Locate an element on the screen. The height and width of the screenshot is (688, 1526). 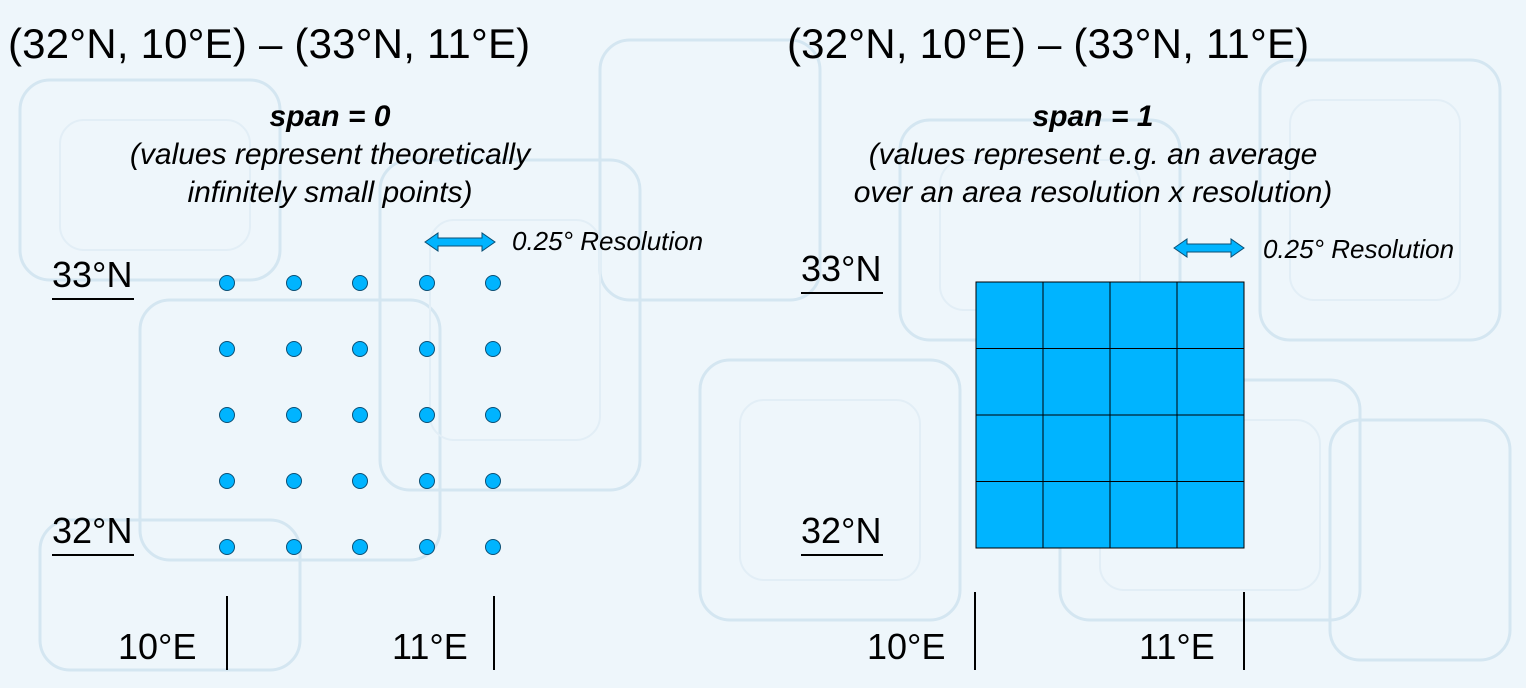
span-label: span = 0 is located at coordinates (330, 116).